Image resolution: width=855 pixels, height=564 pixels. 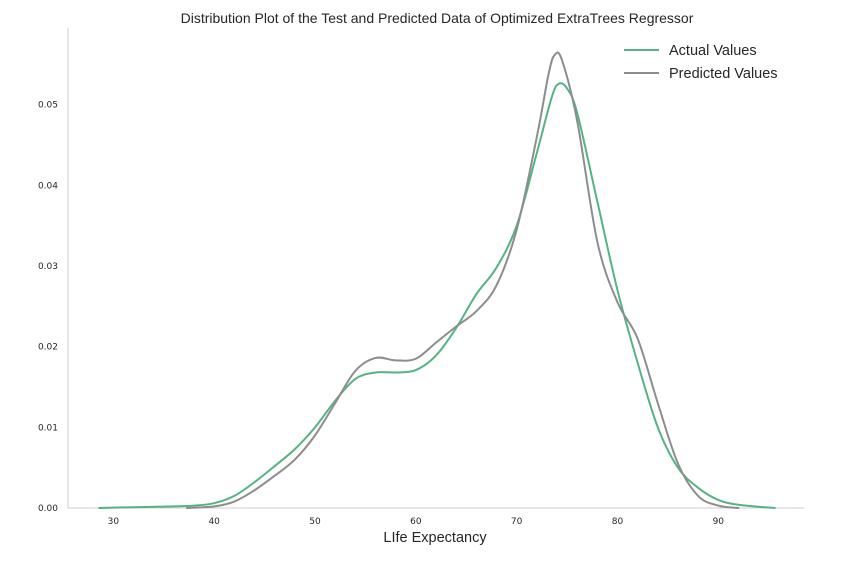 I want to click on x-tick-label: 90, so click(x=719, y=522).